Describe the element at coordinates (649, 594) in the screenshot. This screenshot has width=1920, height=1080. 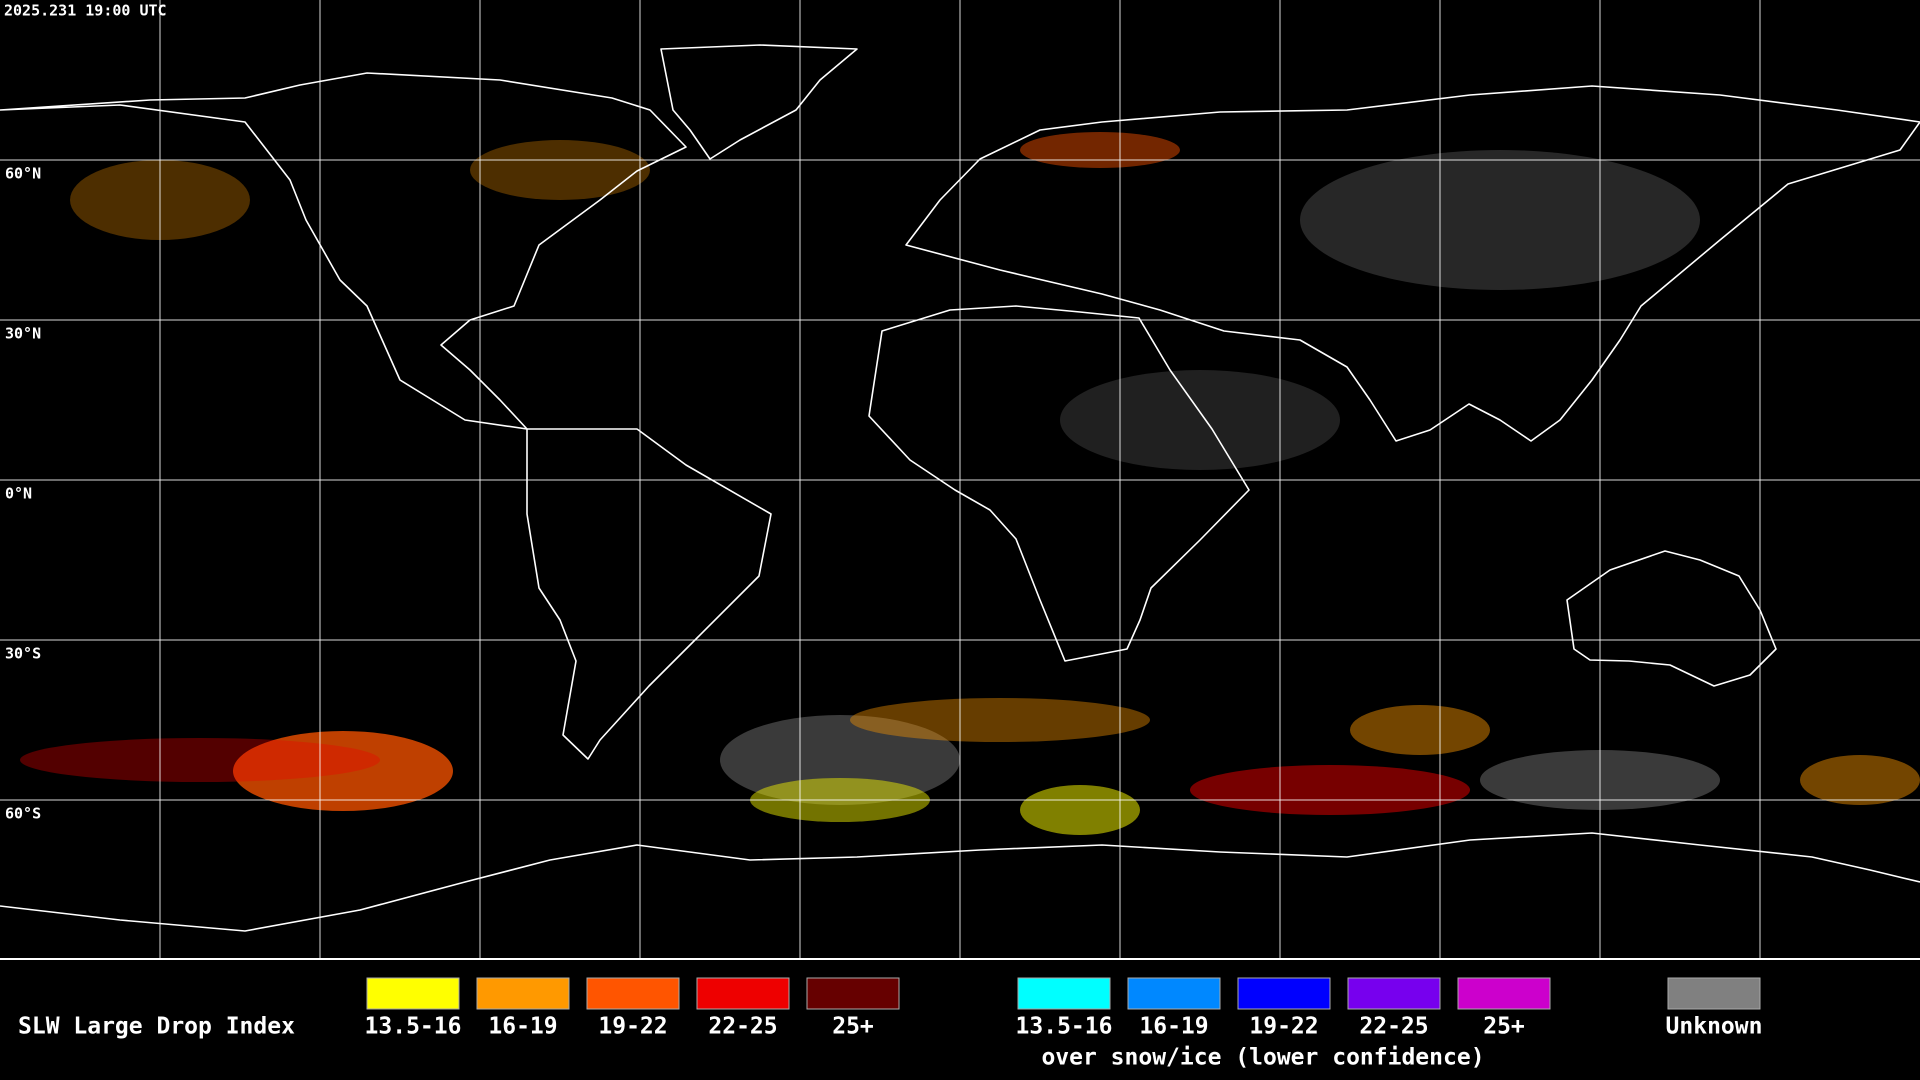
I see `south-america` at that location.